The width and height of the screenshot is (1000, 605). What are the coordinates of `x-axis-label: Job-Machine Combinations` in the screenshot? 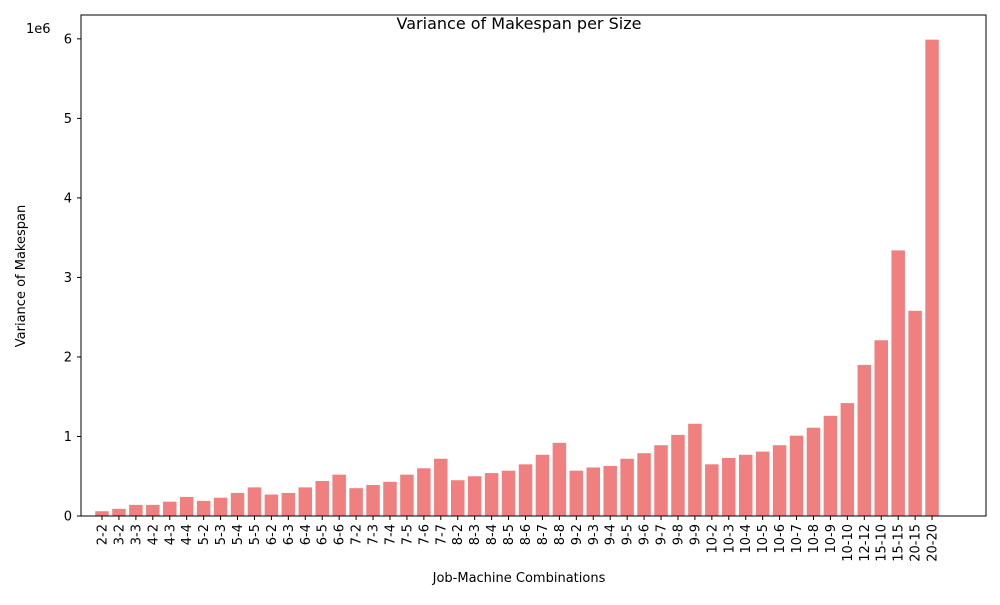 It's located at (519, 578).